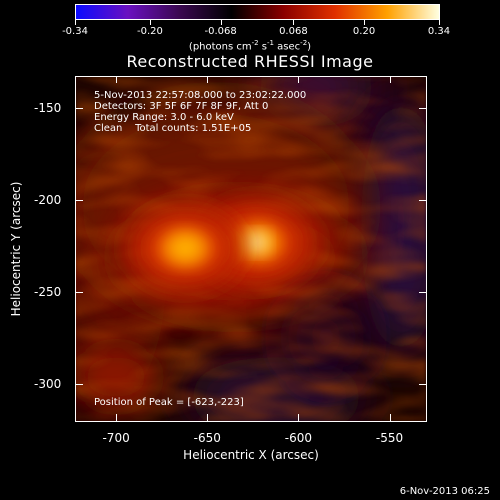 This screenshot has width=500, height=500. Describe the element at coordinates (250, 61) in the screenshot. I see `image-title: Reconstructed RHESSI Image` at that location.